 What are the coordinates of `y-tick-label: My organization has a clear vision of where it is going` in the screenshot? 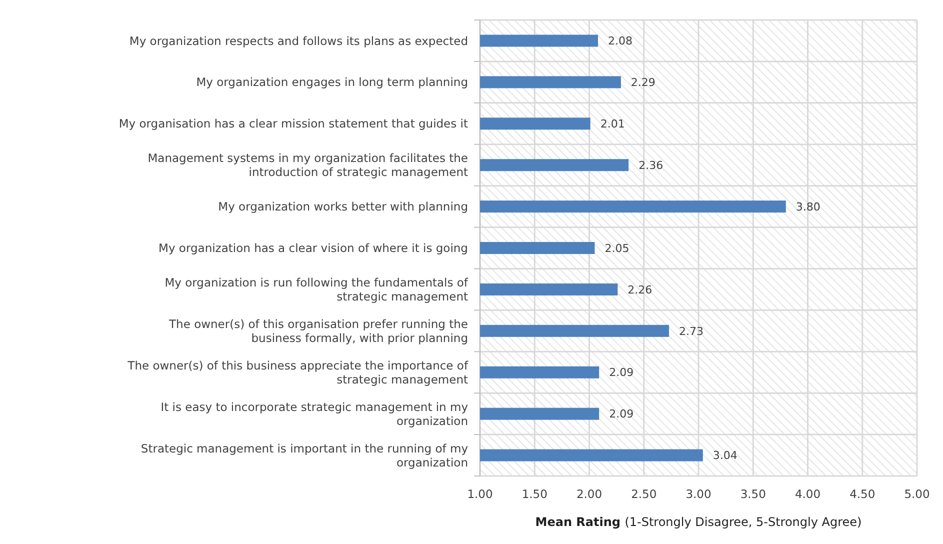 It's located at (313, 248).